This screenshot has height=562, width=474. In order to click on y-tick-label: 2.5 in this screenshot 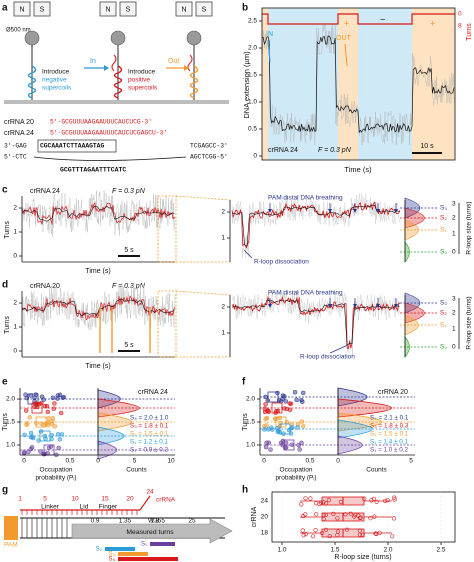, I will do `click(252, 21)`.